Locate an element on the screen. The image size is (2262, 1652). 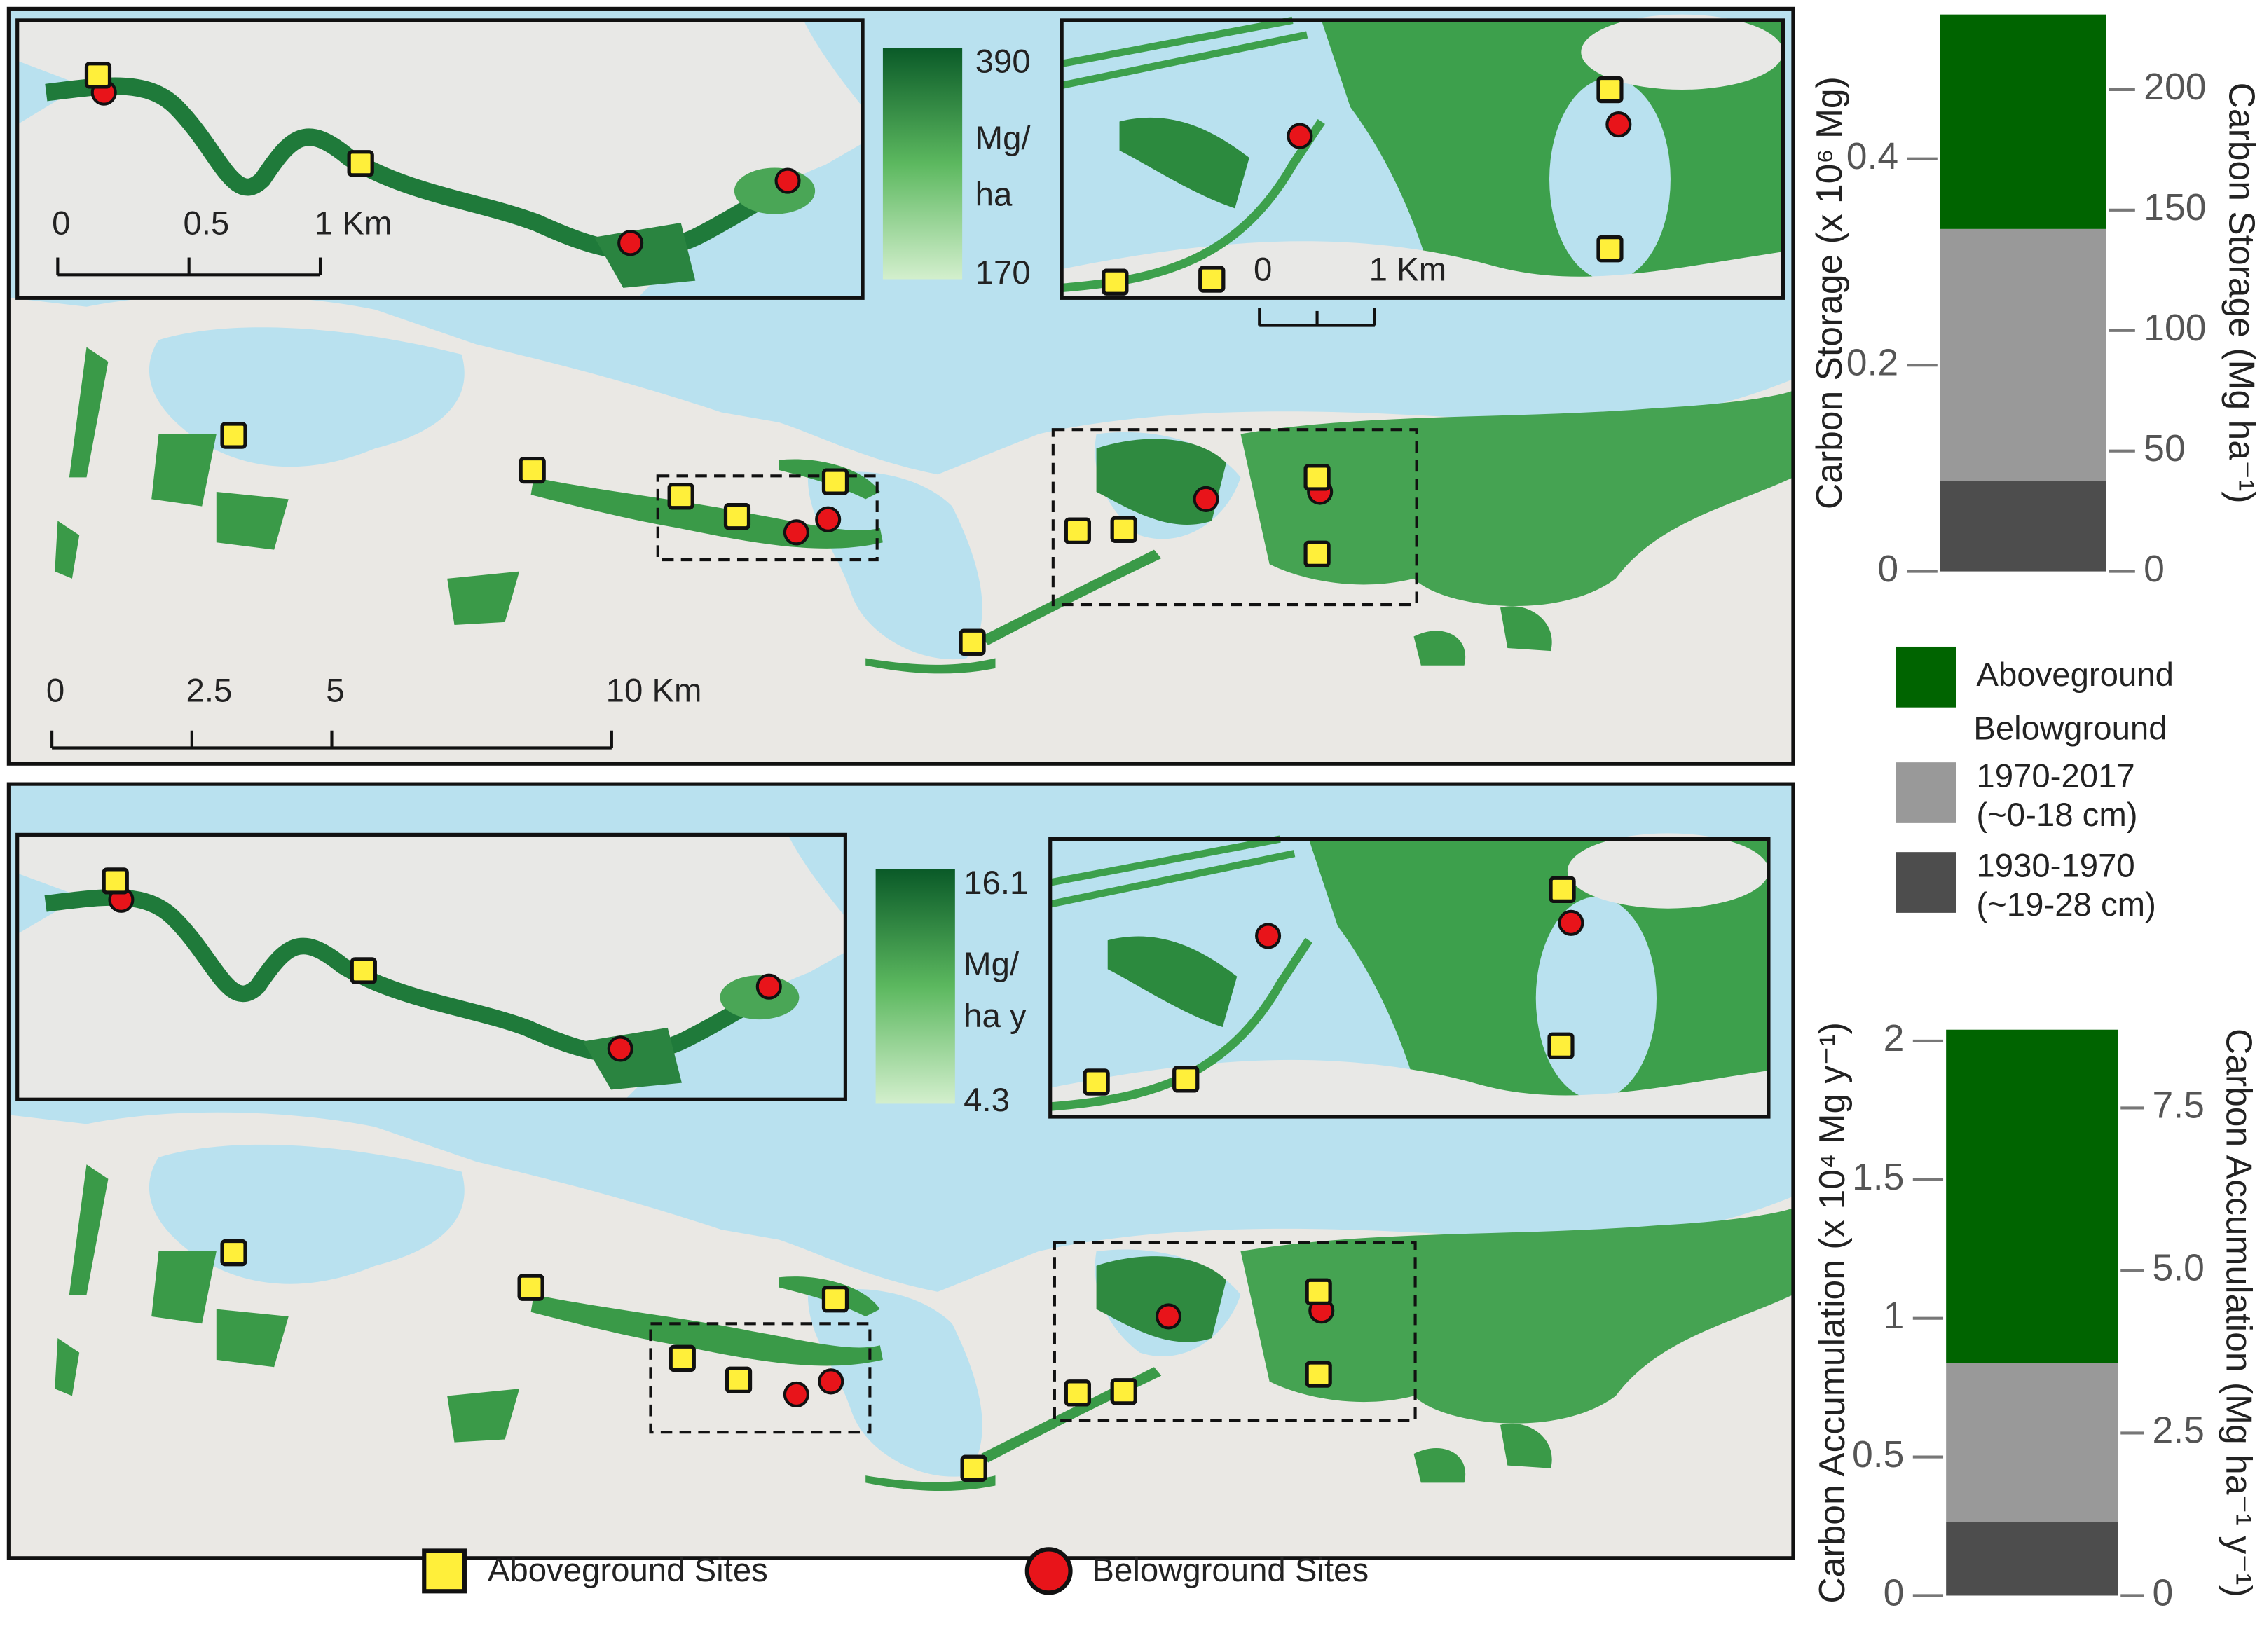
y-axis-label: Carbon Storage (x 10⁶ Mg) is located at coordinates (1829, 292).